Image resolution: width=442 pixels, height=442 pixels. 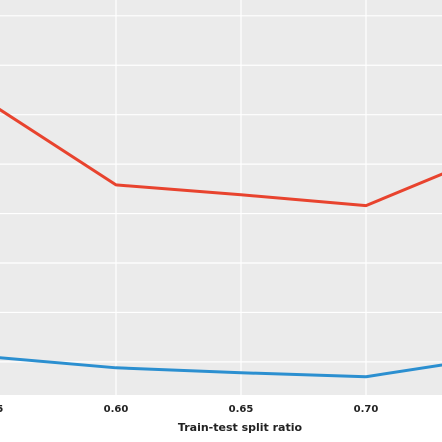 I want to click on x-tick-label: 0.55, so click(x=1, y=409).